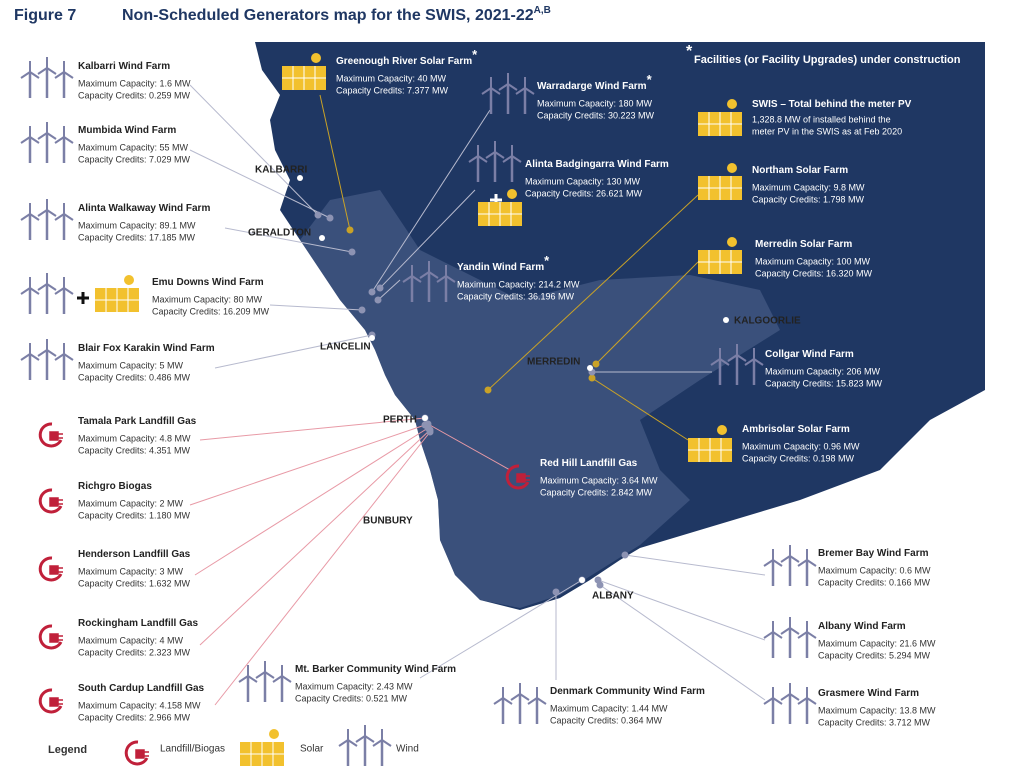 The width and height of the screenshot is (1024, 775). What do you see at coordinates (56, 436) in the screenshot?
I see `landfill-plug` at bounding box center [56, 436].